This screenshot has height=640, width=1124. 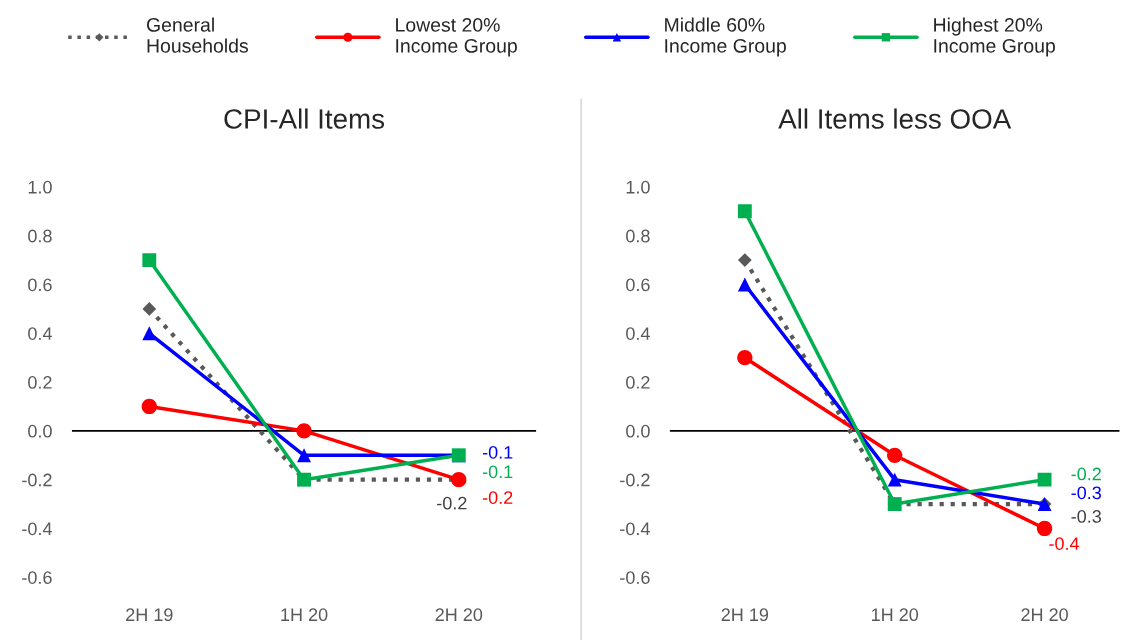 What do you see at coordinates (304, 118) in the screenshot?
I see `chart-title: CPI-All Items` at bounding box center [304, 118].